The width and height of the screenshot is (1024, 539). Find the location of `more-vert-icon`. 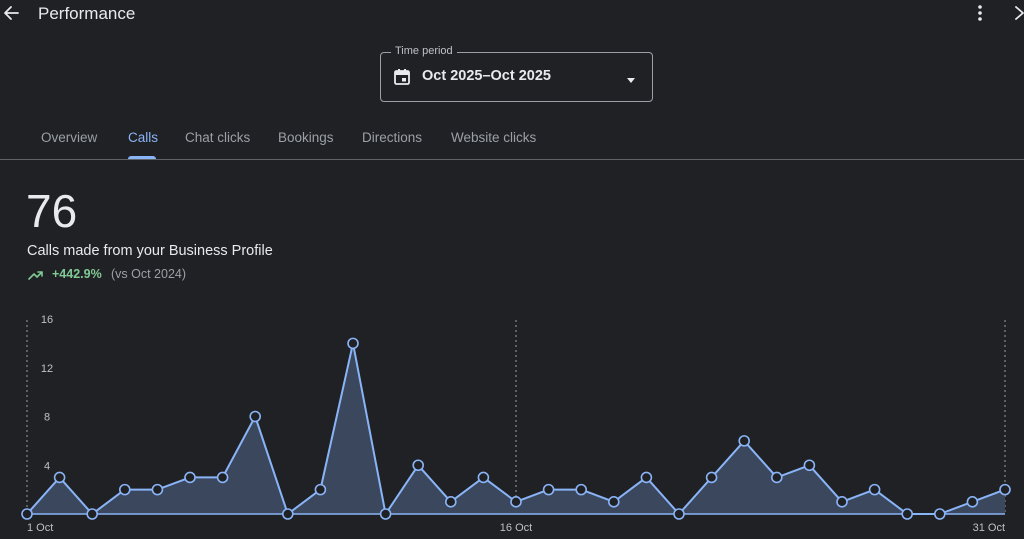

more-vert-icon is located at coordinates (980, 13).